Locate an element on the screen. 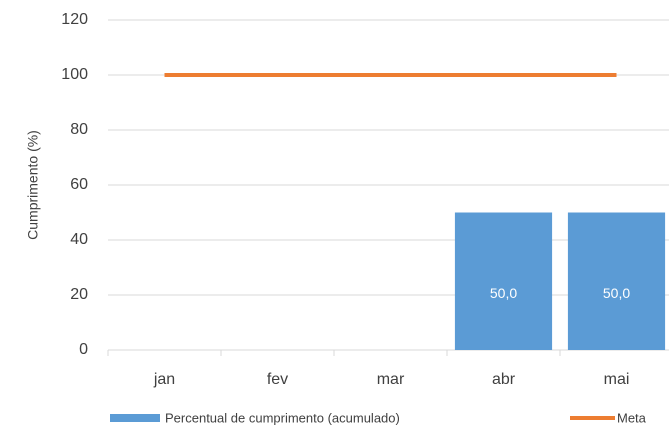 This screenshot has height=428, width=669. x-tick-label: fev is located at coordinates (277, 379).